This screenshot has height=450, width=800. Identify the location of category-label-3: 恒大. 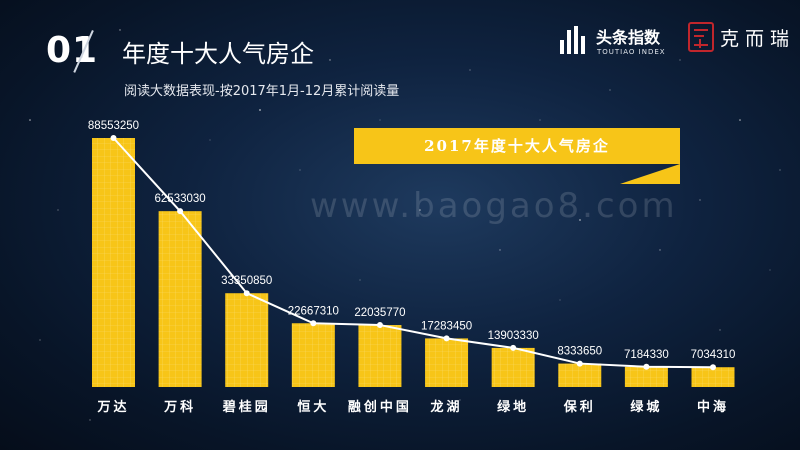
(313, 407).